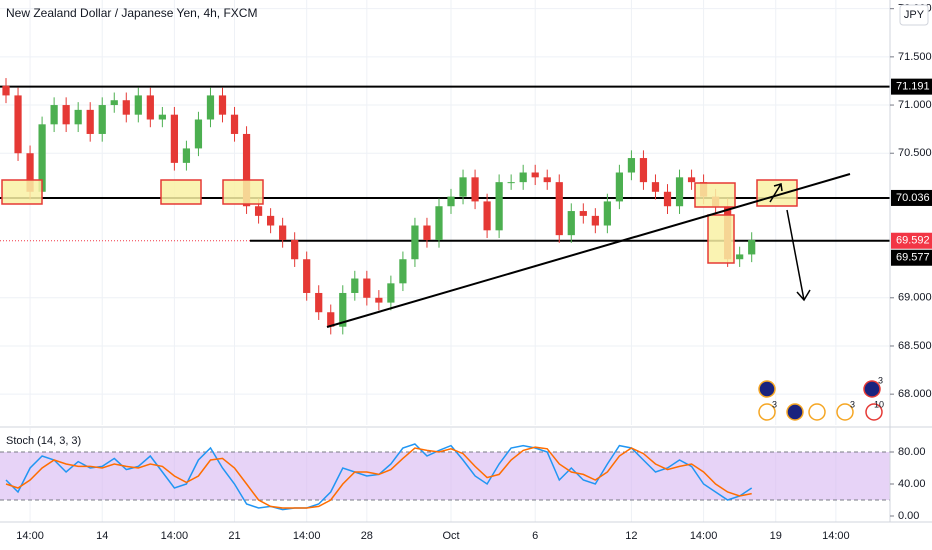  What do you see at coordinates (908, 516) in the screenshot?
I see `y-tick-label: 0.00` at bounding box center [908, 516].